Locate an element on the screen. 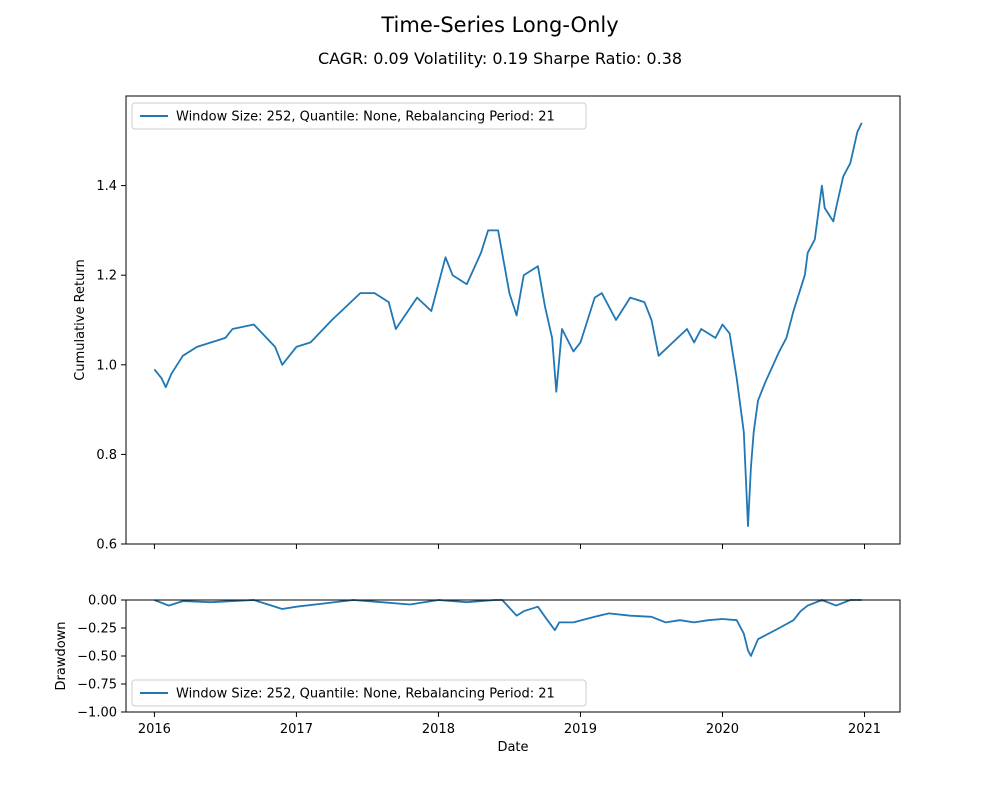 Image resolution: width=1000 pixels, height=800 pixels. y-tick-label: −0.25 is located at coordinates (97, 629).